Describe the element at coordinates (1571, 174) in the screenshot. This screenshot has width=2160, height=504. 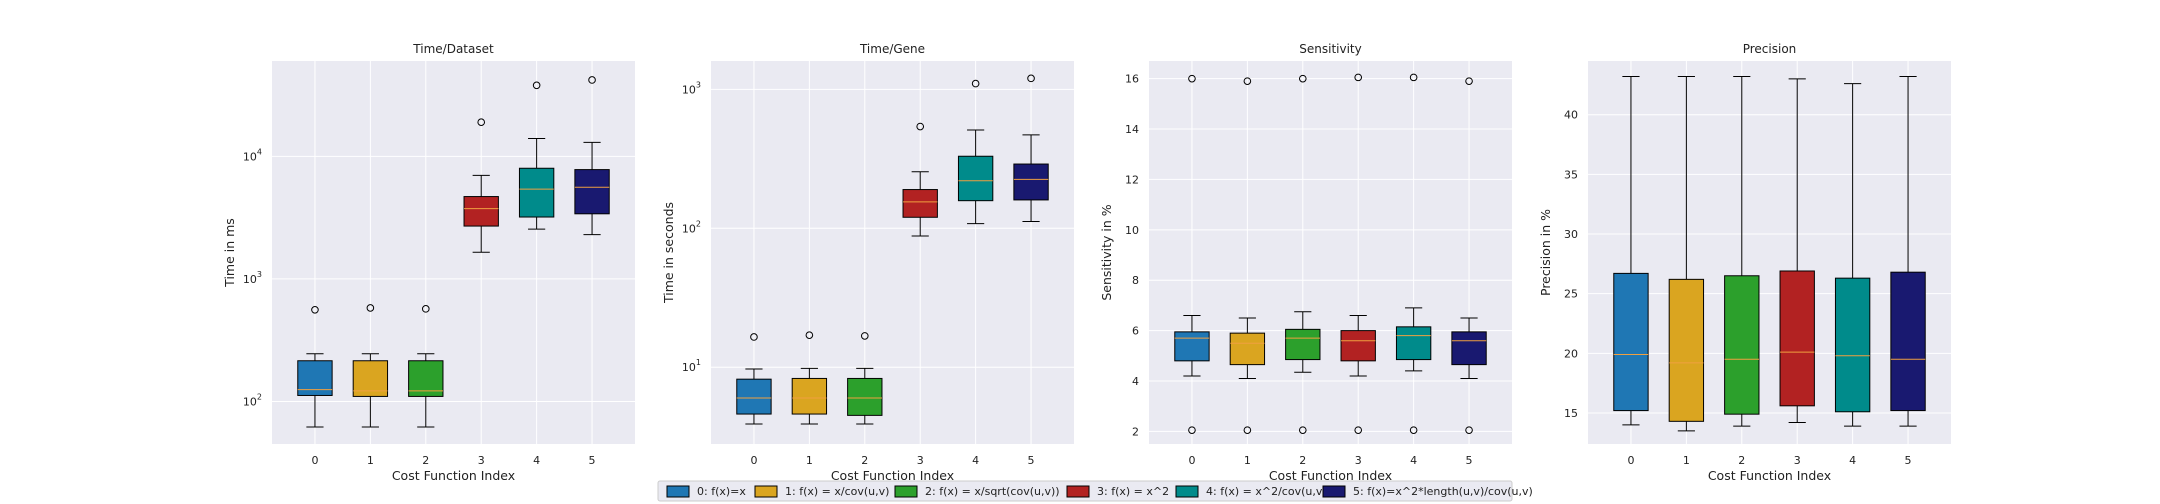
I see `y-tick-label: 35` at that location.